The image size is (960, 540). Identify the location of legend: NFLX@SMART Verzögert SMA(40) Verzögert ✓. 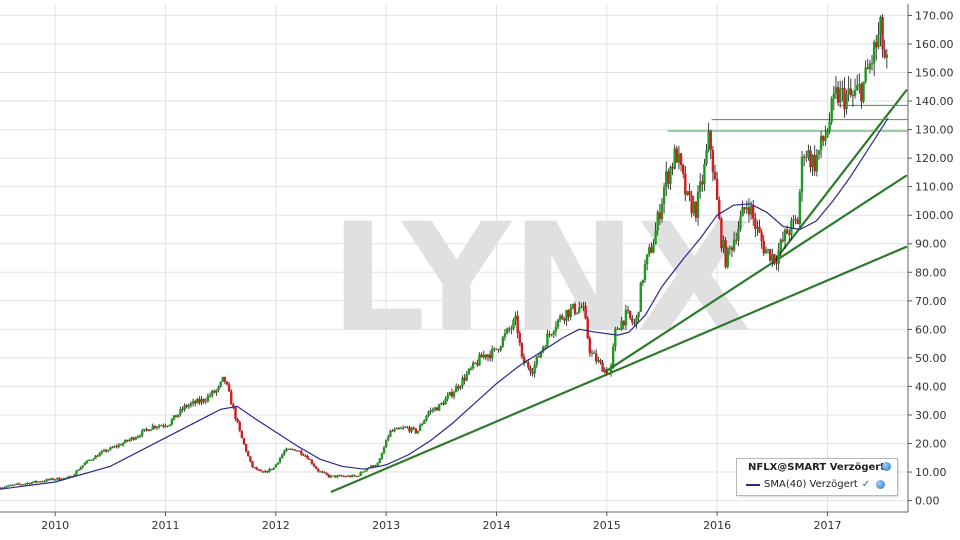
(817, 477).